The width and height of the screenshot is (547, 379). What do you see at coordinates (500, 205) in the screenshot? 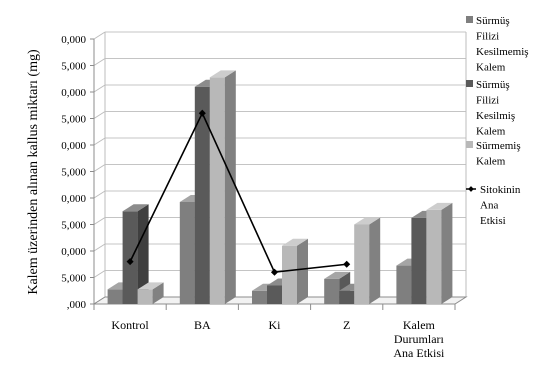
I see `legend-label: Sitokinin Ana Etkisi` at bounding box center [500, 205].